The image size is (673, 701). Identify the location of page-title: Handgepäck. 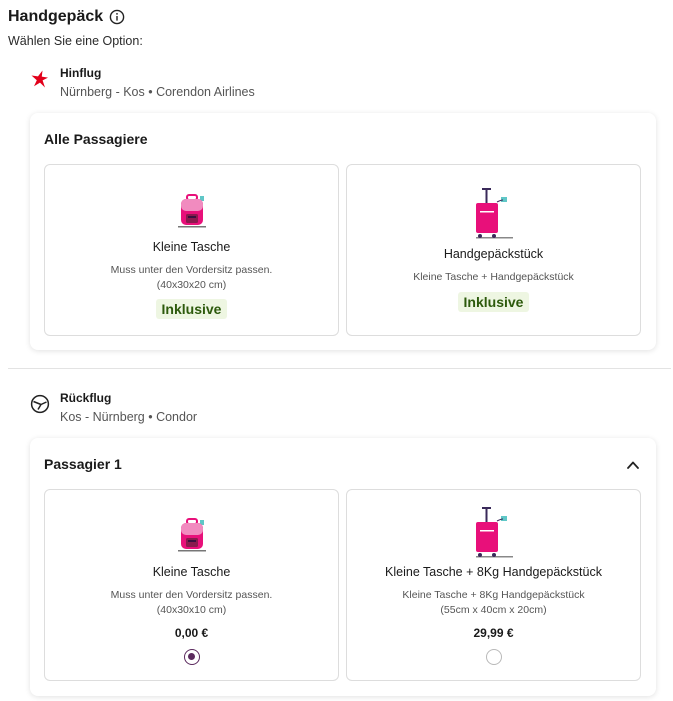
(56, 16).